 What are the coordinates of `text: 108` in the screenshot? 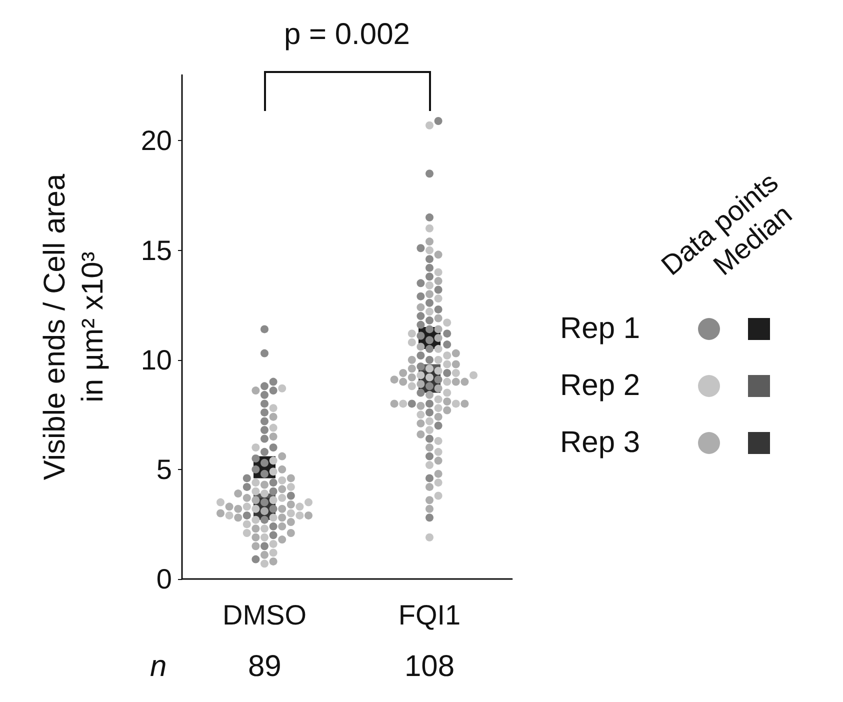 It's located at (429, 667).